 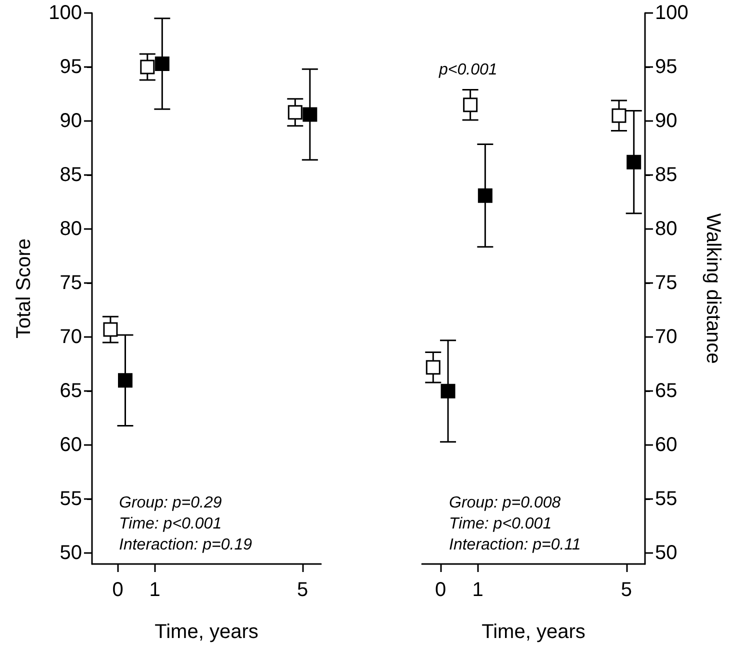 I want to click on y2-tick-label: 80, so click(x=666, y=229).